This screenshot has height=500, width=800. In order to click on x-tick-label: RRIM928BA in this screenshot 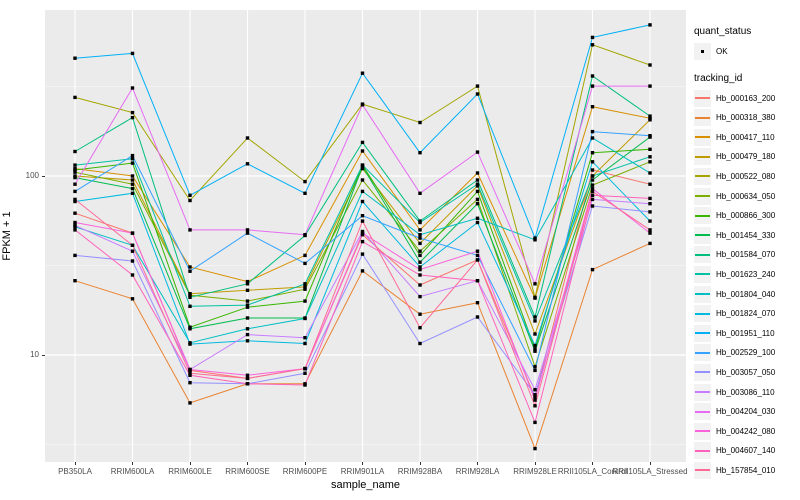, I will do `click(420, 471)`.